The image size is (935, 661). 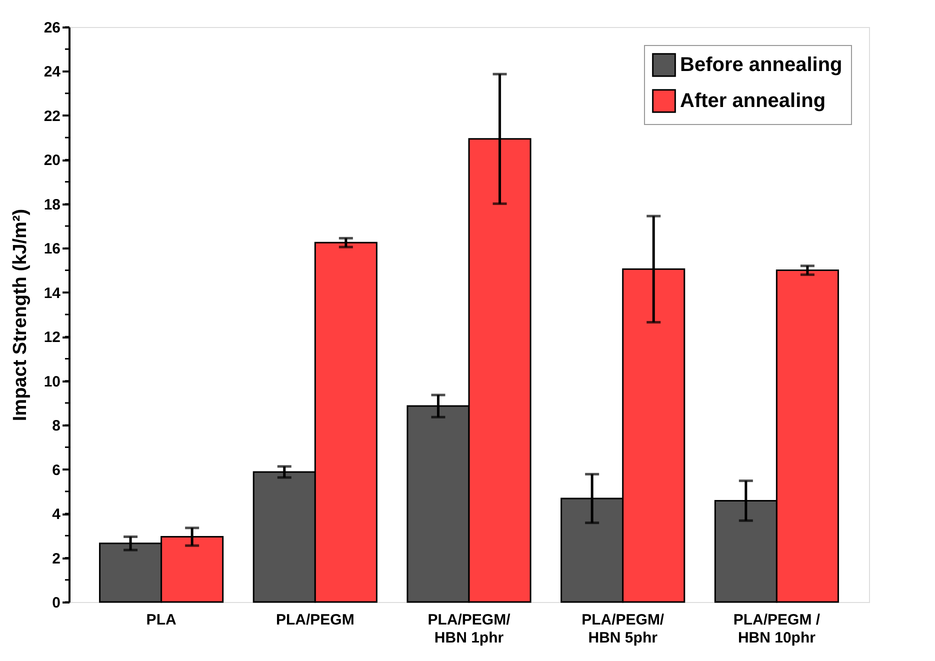 What do you see at coordinates (52, 381) in the screenshot?
I see `y-tick-label: 10` at bounding box center [52, 381].